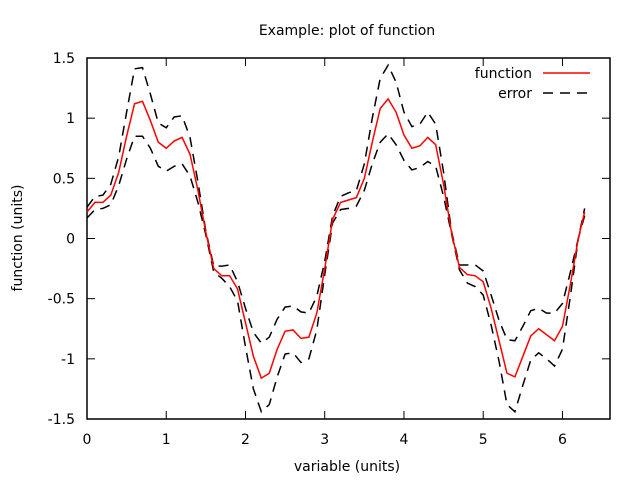  I want to click on chart-title: Example: plot of function, so click(347, 31).